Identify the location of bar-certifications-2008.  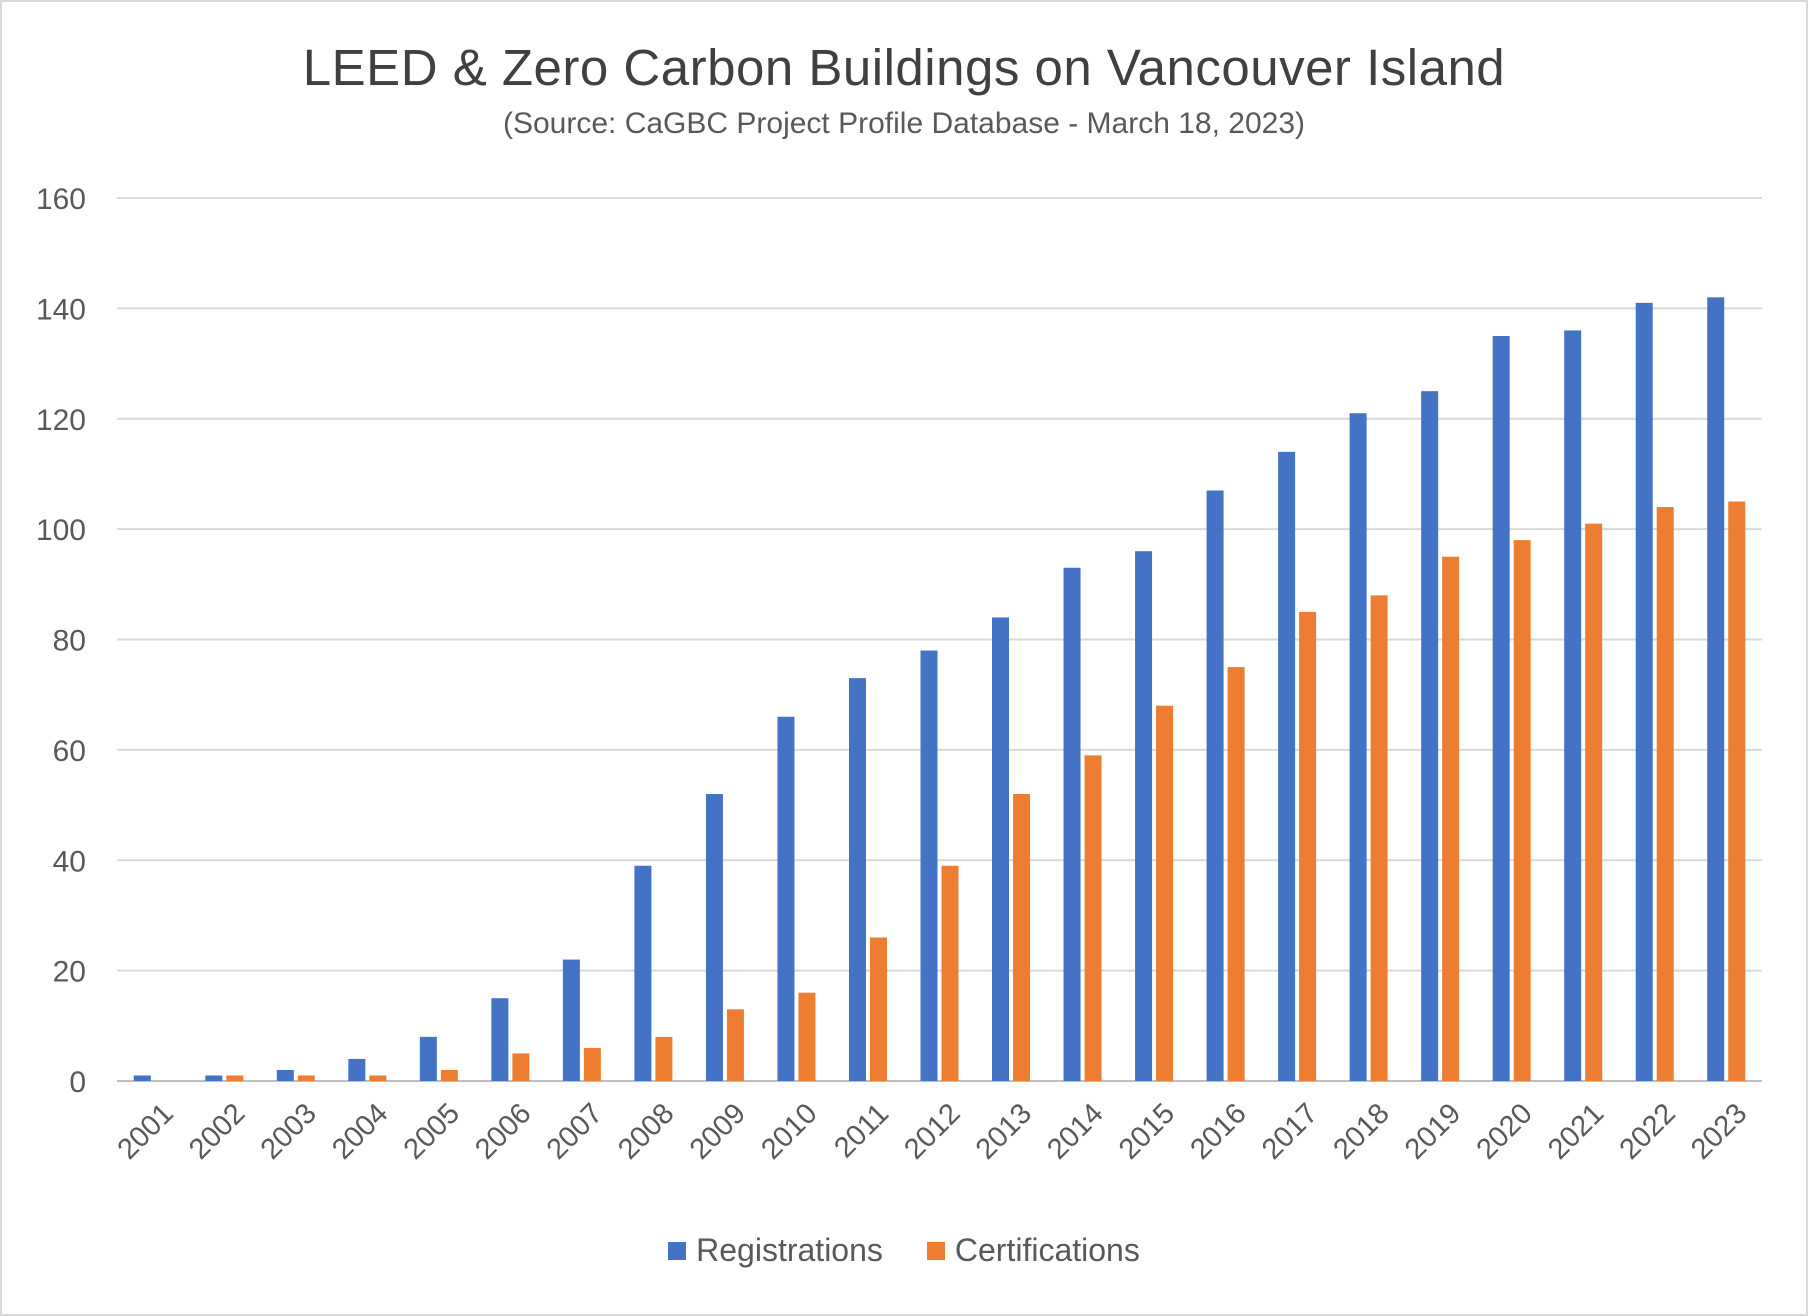
(664, 1058).